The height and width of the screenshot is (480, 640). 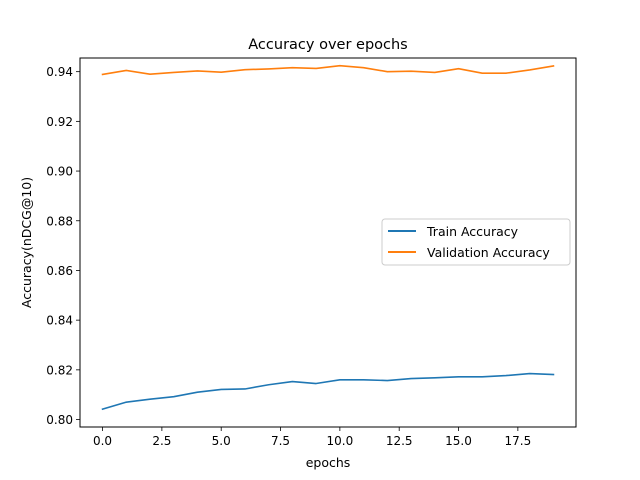 What do you see at coordinates (161, 441) in the screenshot?
I see `x-tick-label: 2.5` at bounding box center [161, 441].